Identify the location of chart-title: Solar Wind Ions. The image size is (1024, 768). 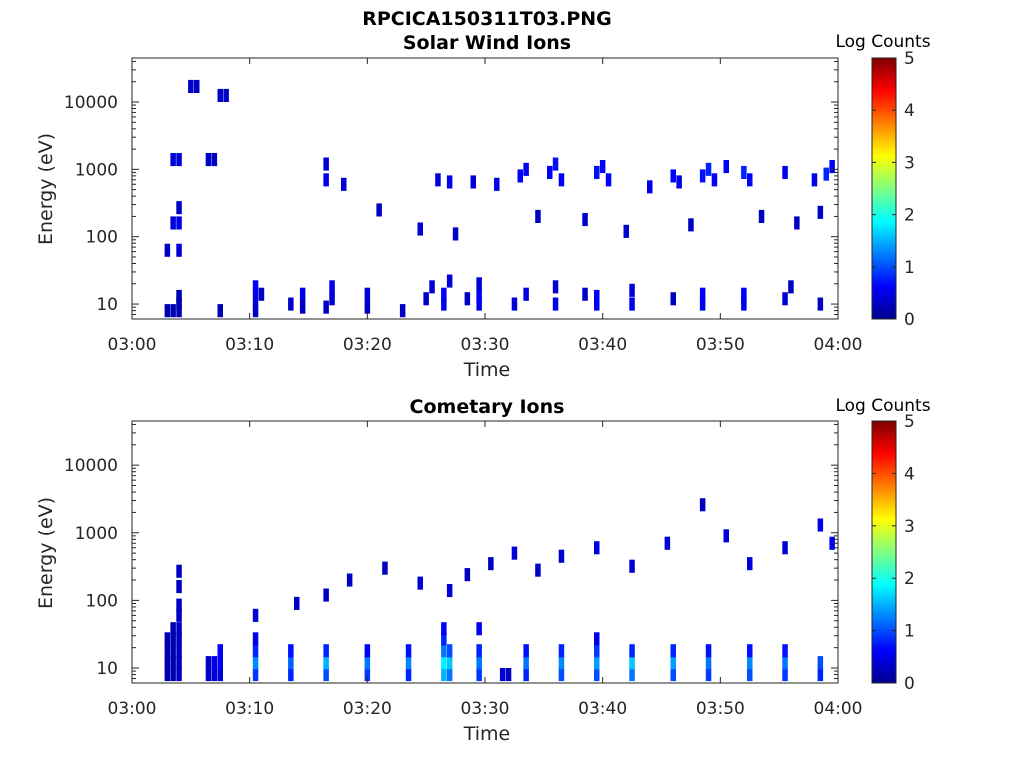
(487, 43).